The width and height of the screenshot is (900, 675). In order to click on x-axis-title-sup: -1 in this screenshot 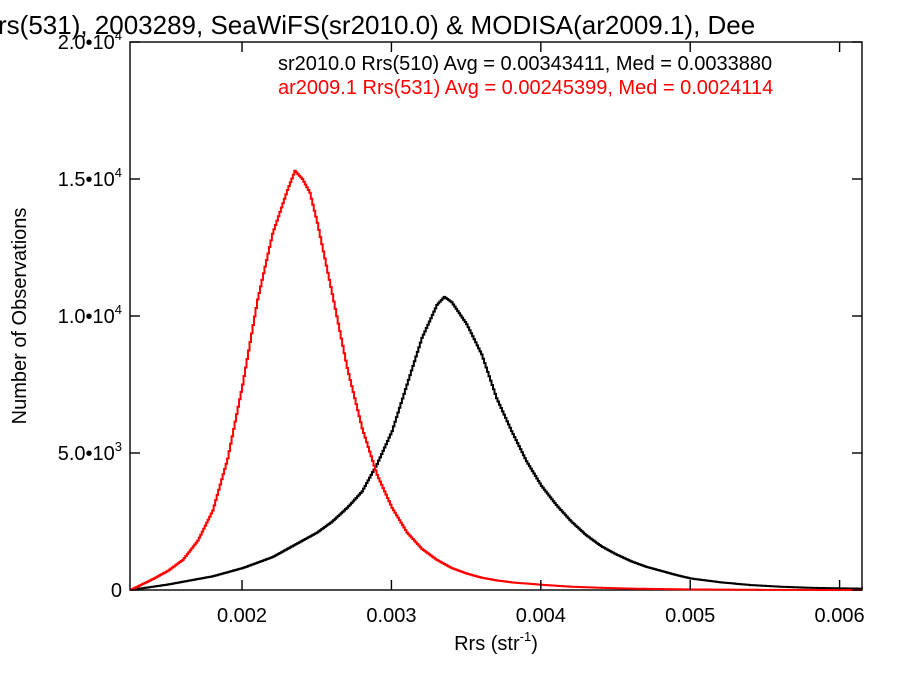, I will do `click(526, 636)`.